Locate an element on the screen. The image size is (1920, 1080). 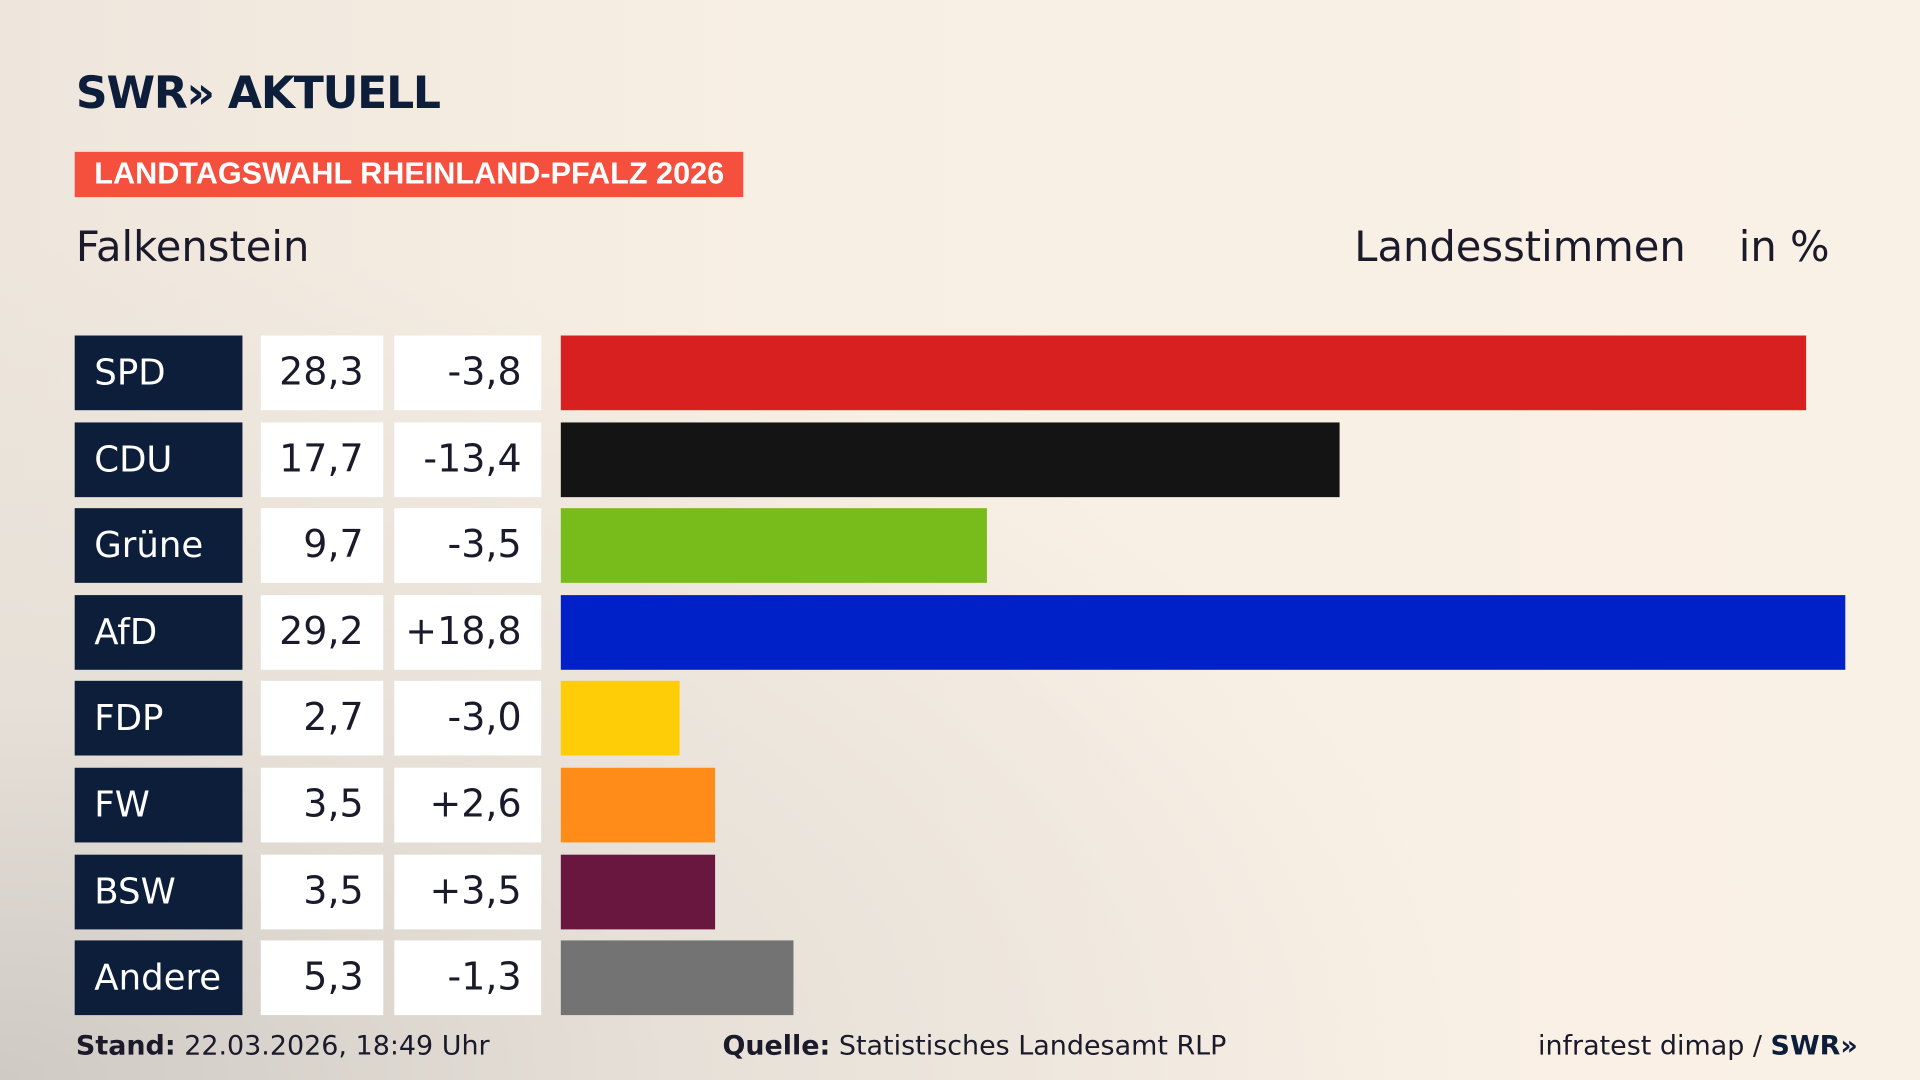
party-label: FDP is located at coordinates (158, 718).